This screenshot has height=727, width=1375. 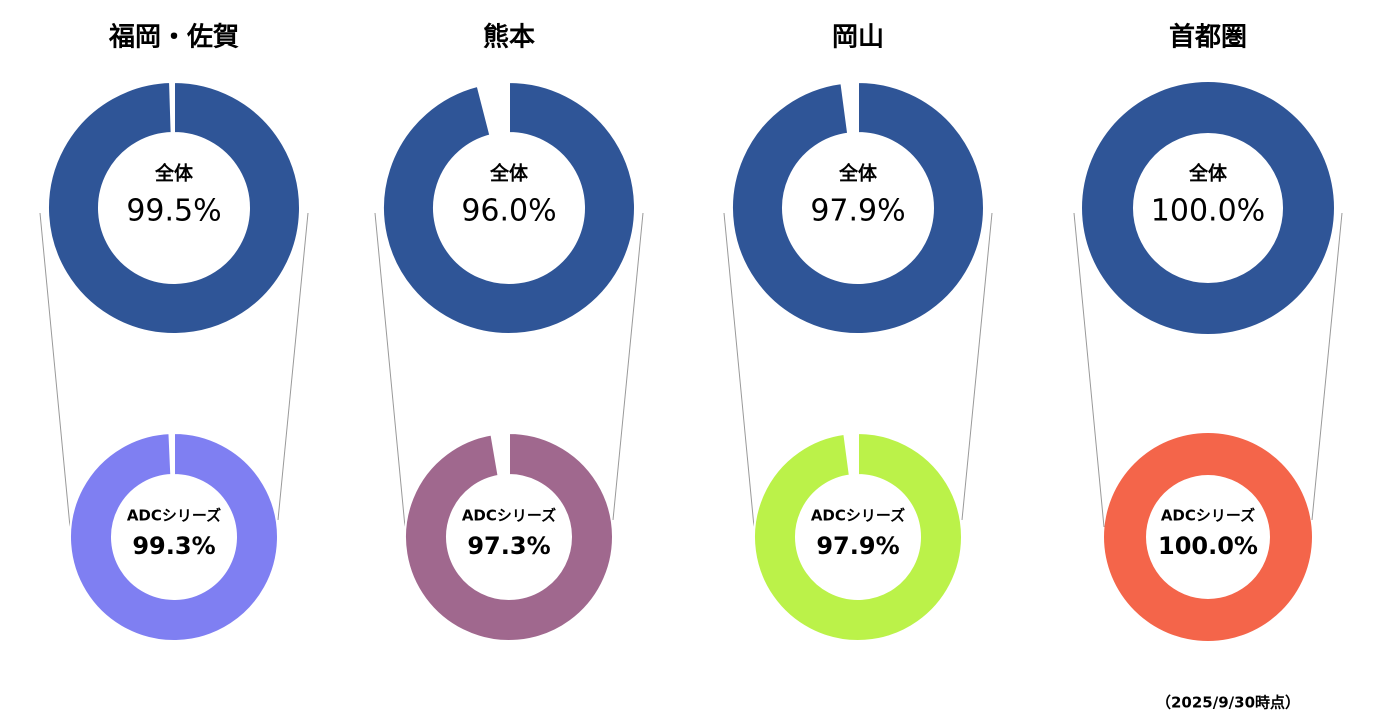 What do you see at coordinates (173, 211) in the screenshot?
I see `center-value: 99.5%` at bounding box center [173, 211].